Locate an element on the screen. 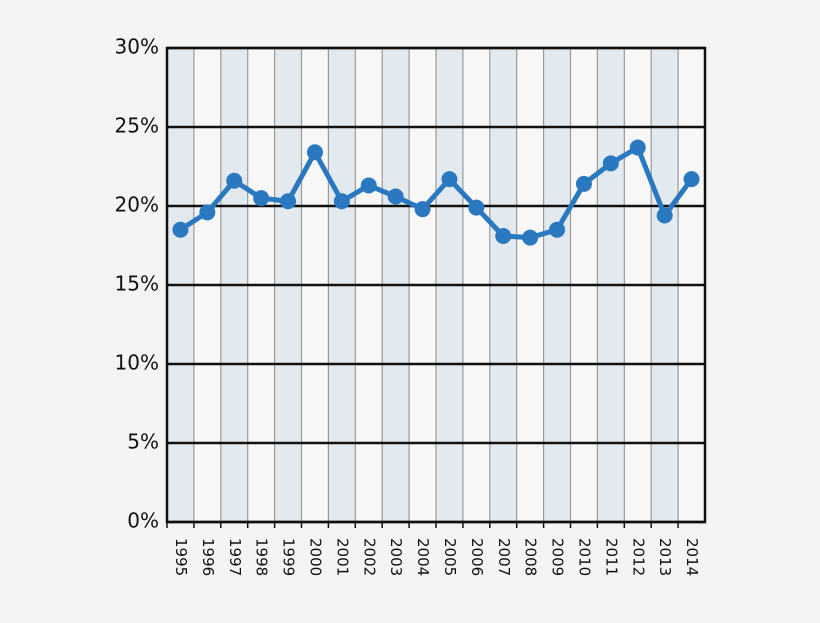 This screenshot has height=623, width=820. x-tick-label: 2006 is located at coordinates (477, 557).